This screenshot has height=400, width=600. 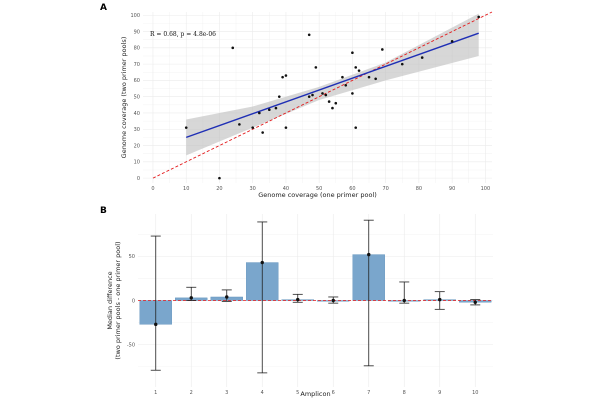 What do you see at coordinates (404, 393) in the screenshot?
I see `x-tick-label: 8` at bounding box center [404, 393].